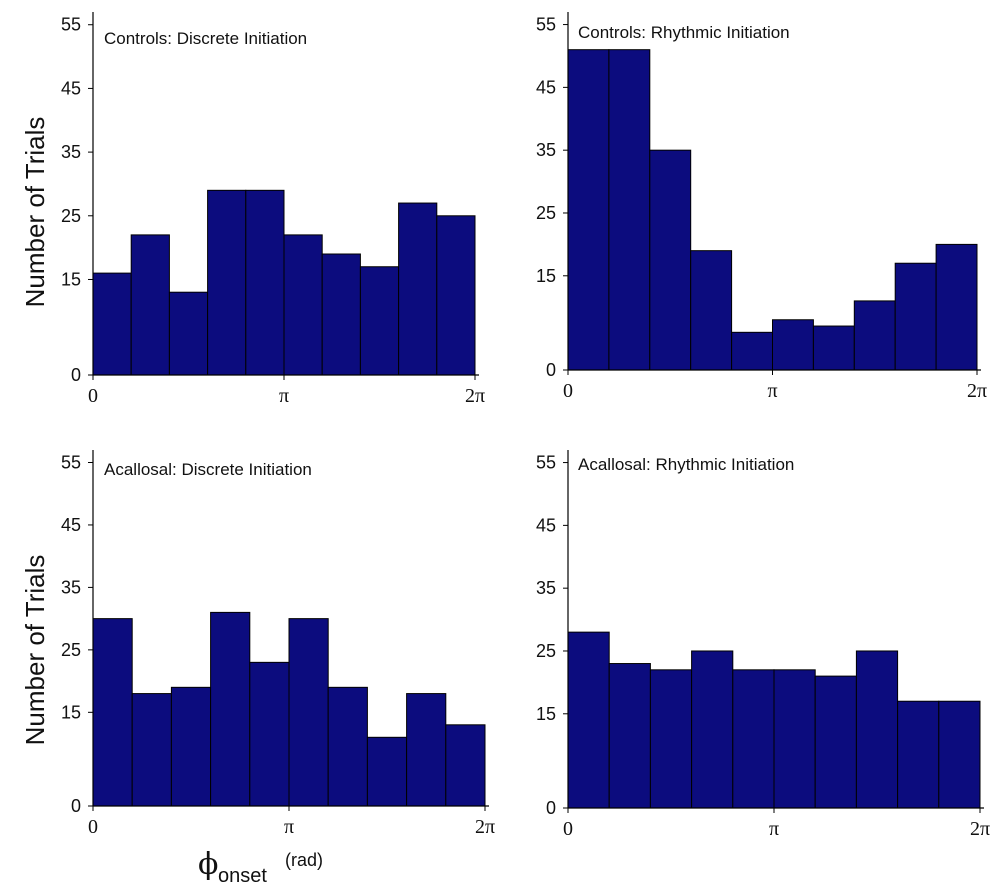  I want to click on panel-title: Controls: Rhythmic Initiation, so click(684, 32).